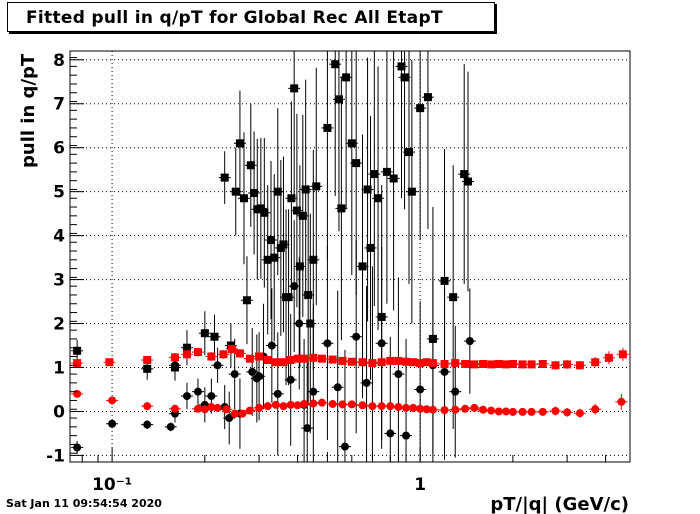  I want to click on y-tick-label: 6, so click(59, 149).